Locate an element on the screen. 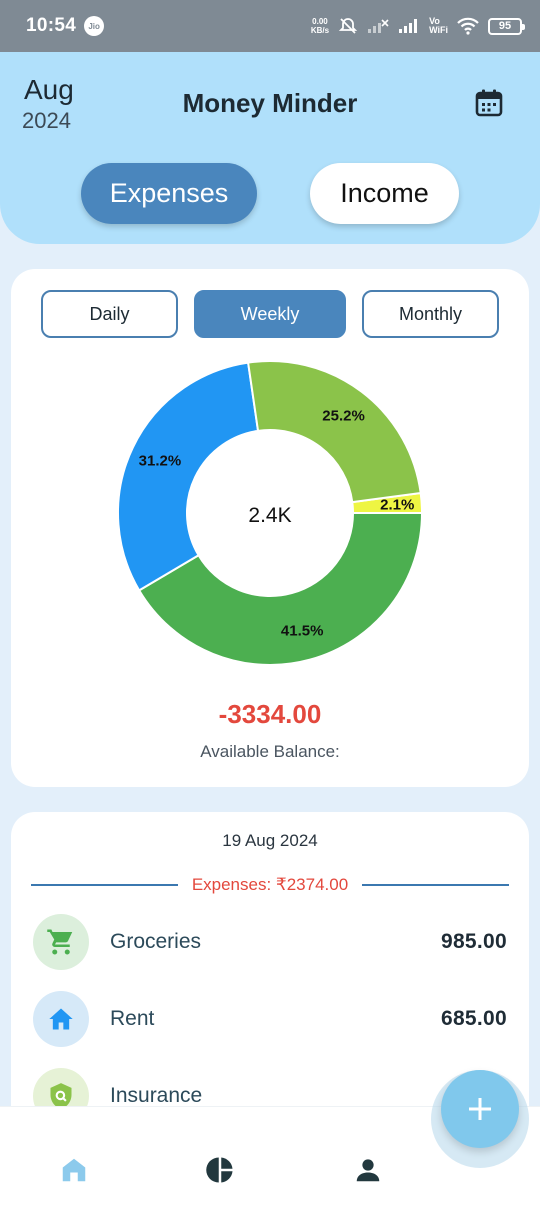 The width and height of the screenshot is (540, 1230). daily-total-divider: Expenses: ₹2374.00 is located at coordinates (270, 885).